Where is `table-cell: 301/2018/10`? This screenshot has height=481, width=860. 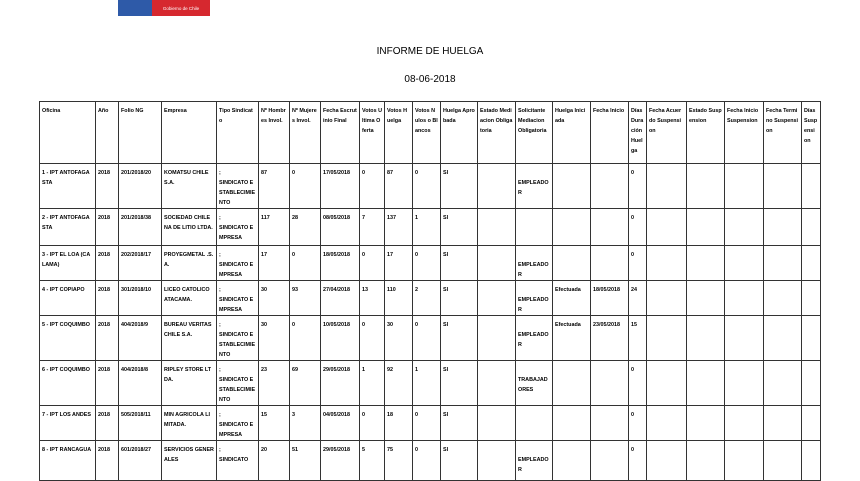
table-cell: 301/2018/10 is located at coordinates (140, 298).